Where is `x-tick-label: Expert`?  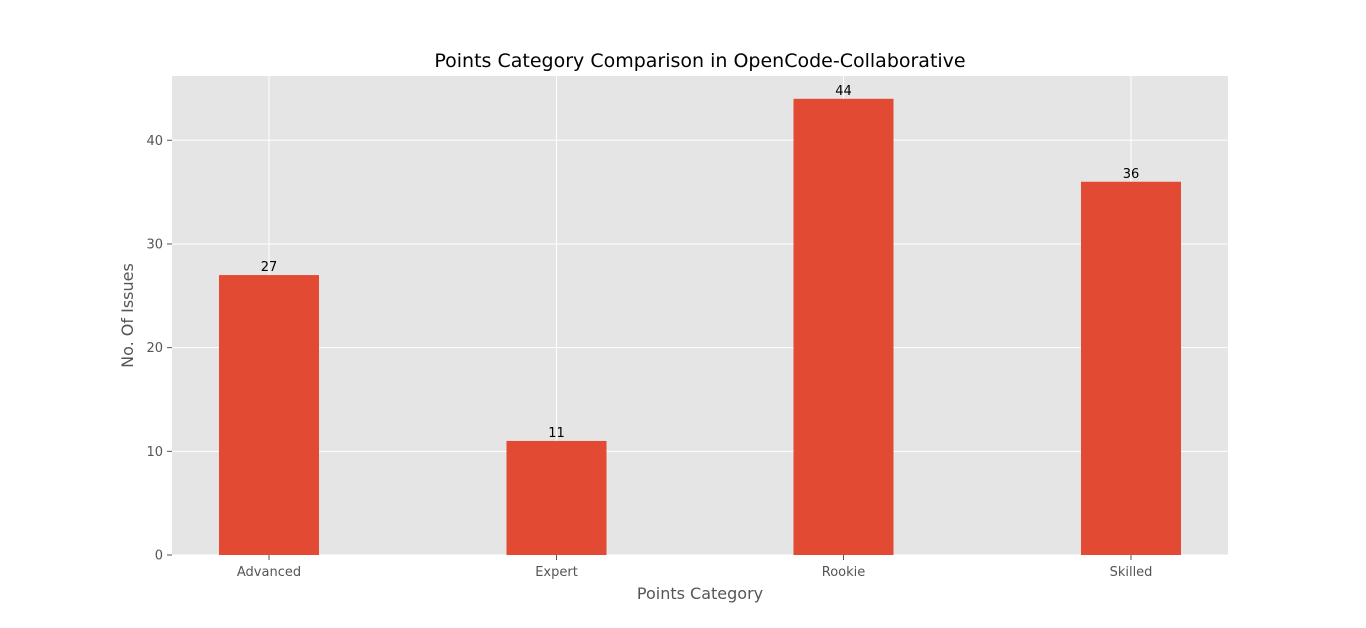 x-tick-label: Expert is located at coordinates (556, 572).